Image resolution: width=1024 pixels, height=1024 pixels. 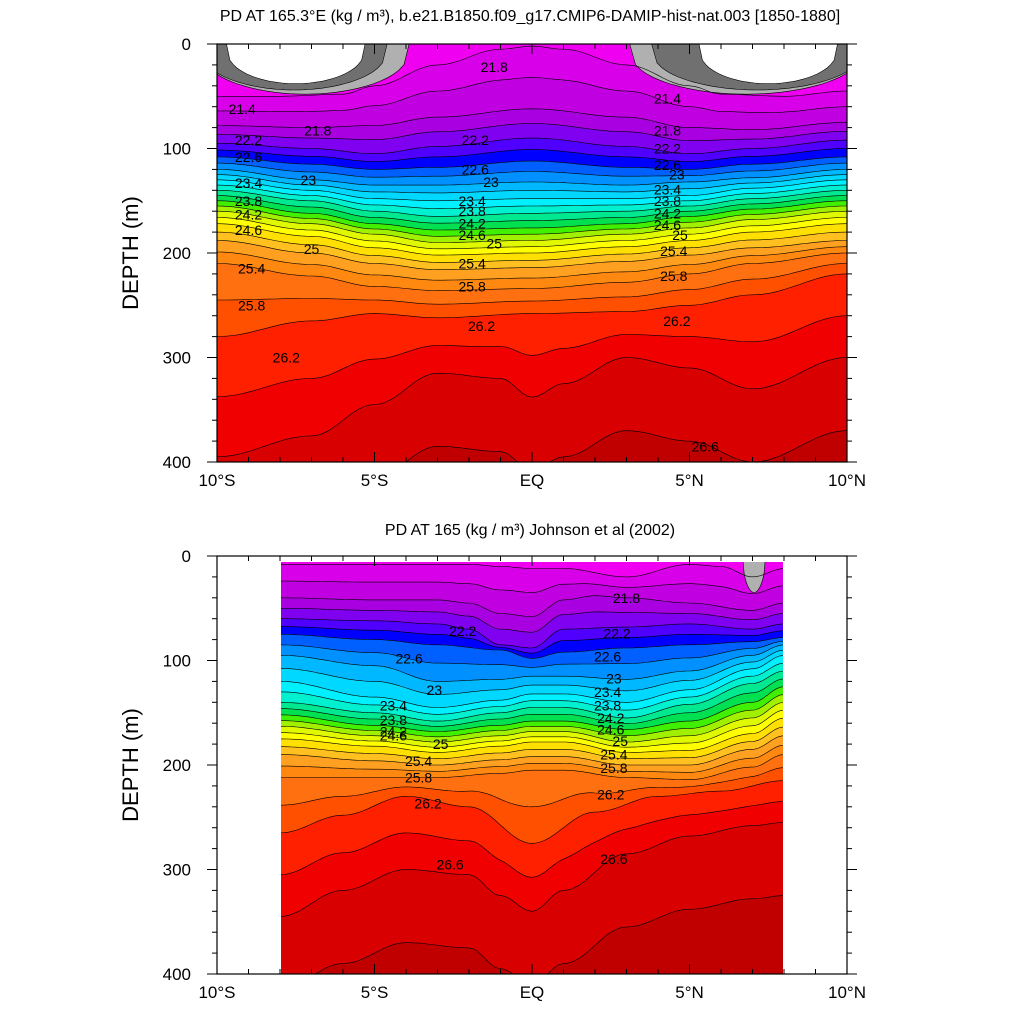 What do you see at coordinates (248, 183) in the screenshot?
I see `contour-label-model-5: 23.4` at bounding box center [248, 183].